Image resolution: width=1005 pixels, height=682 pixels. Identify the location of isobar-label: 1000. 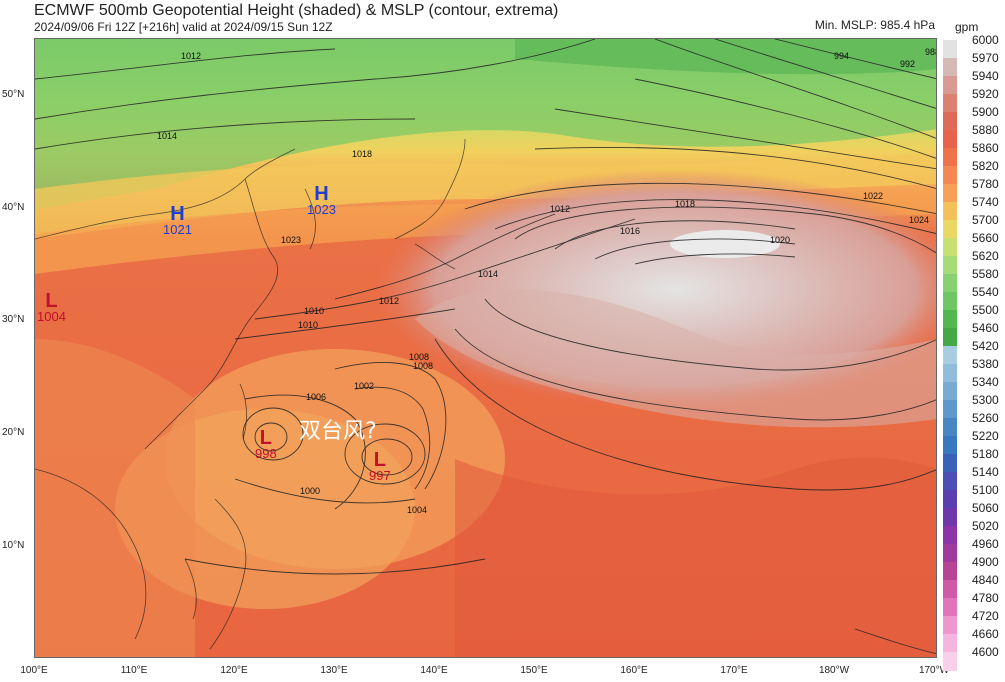
(310, 491).